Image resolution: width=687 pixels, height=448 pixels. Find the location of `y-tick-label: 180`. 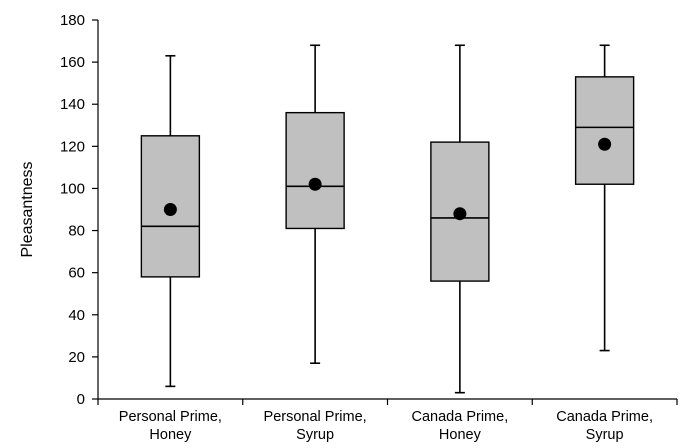

y-tick-label: 180 is located at coordinates (72, 20).